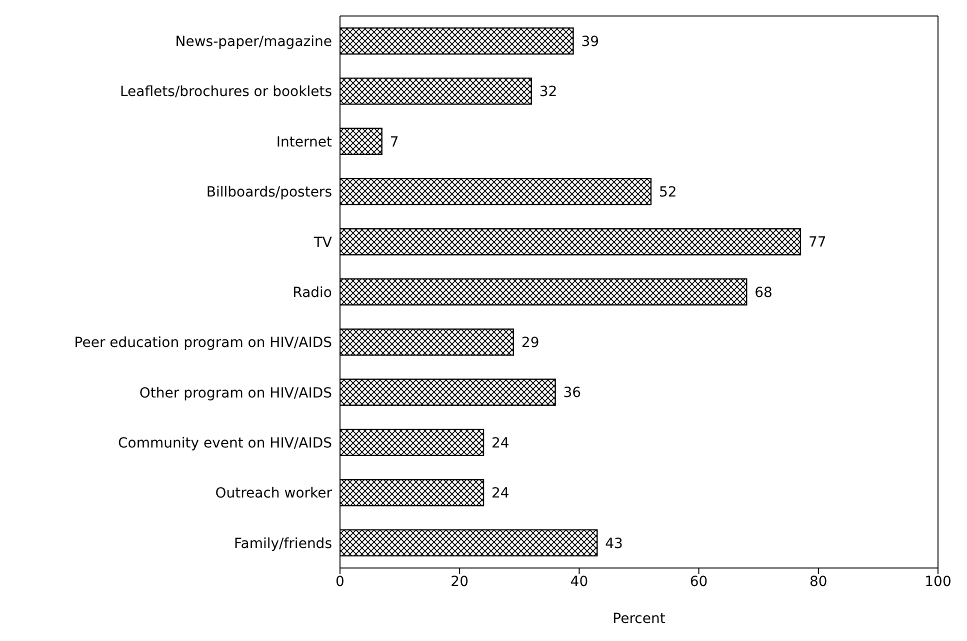 The width and height of the screenshot is (967, 641). Describe the element at coordinates (322, 242) in the screenshot. I see `y-tick-label: TV` at that location.